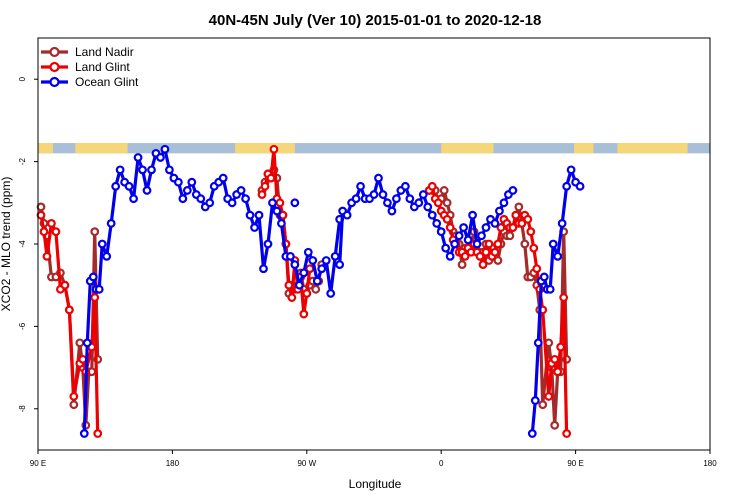  I want to click on x-axis: 90 E 180 90 W 0 90 E 180, so click(373, 459).